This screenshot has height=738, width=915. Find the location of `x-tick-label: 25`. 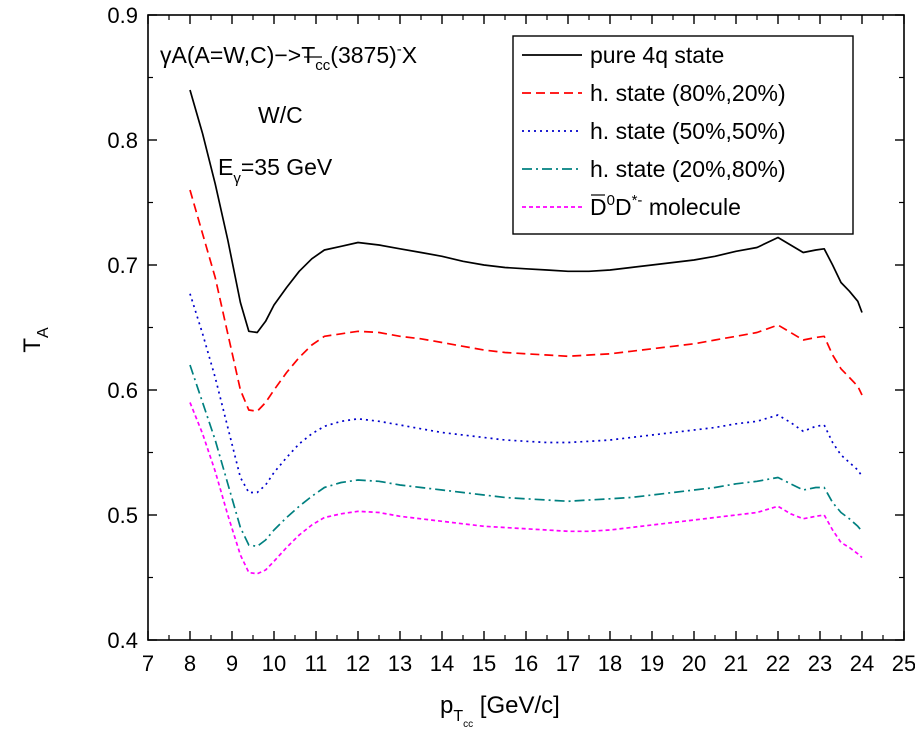

x-tick-label: 25 is located at coordinates (903, 663).